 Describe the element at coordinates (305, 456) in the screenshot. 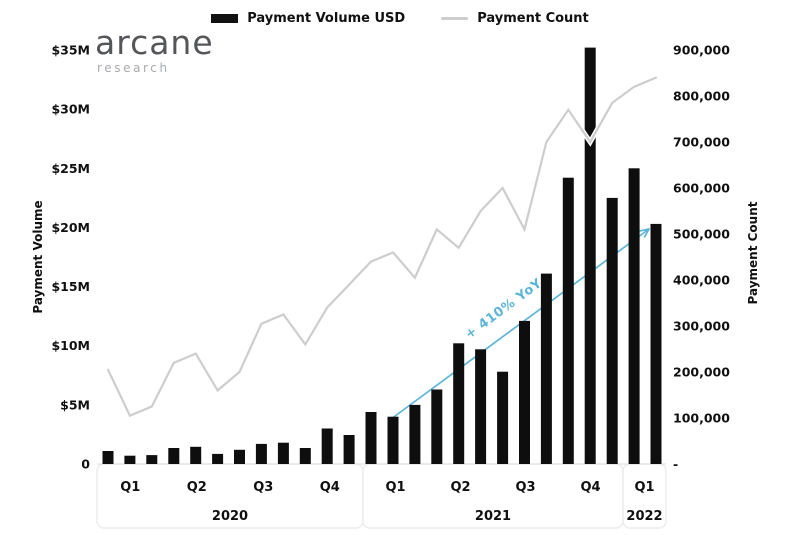

I see `volume-bar-Oct 2020` at that location.